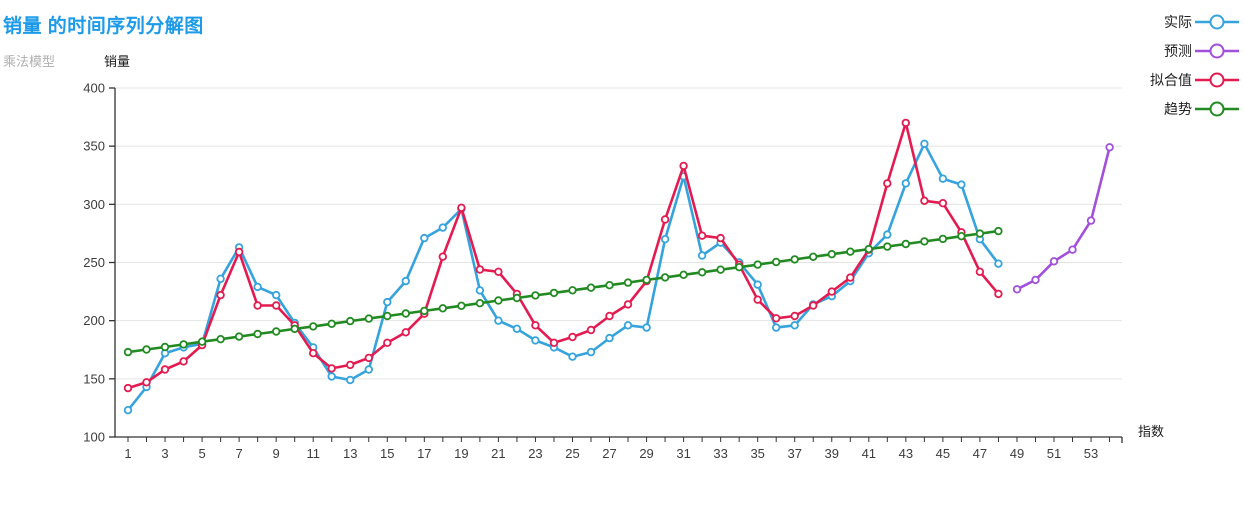 This screenshot has height=506, width=1244. I want to click on svg-text: 43, so click(906, 453).